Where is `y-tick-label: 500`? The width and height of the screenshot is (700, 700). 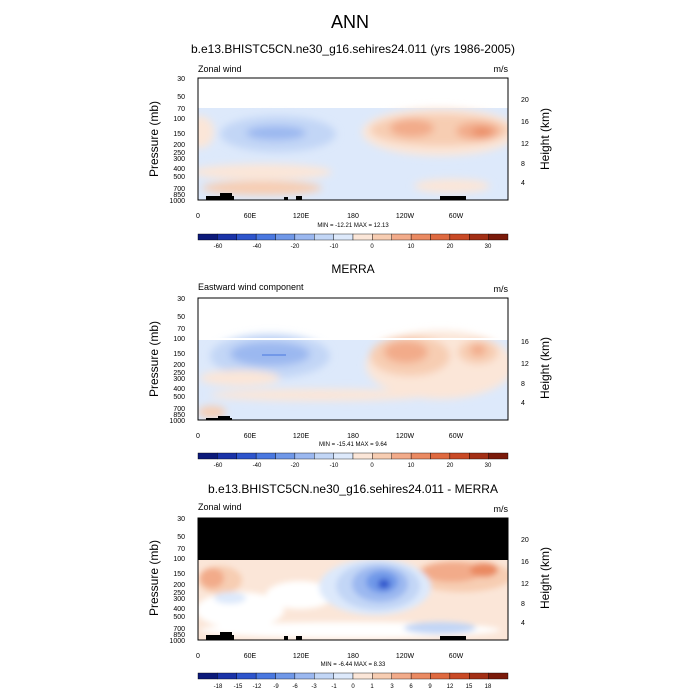 y-tick-label: 500 is located at coordinates (179, 617).